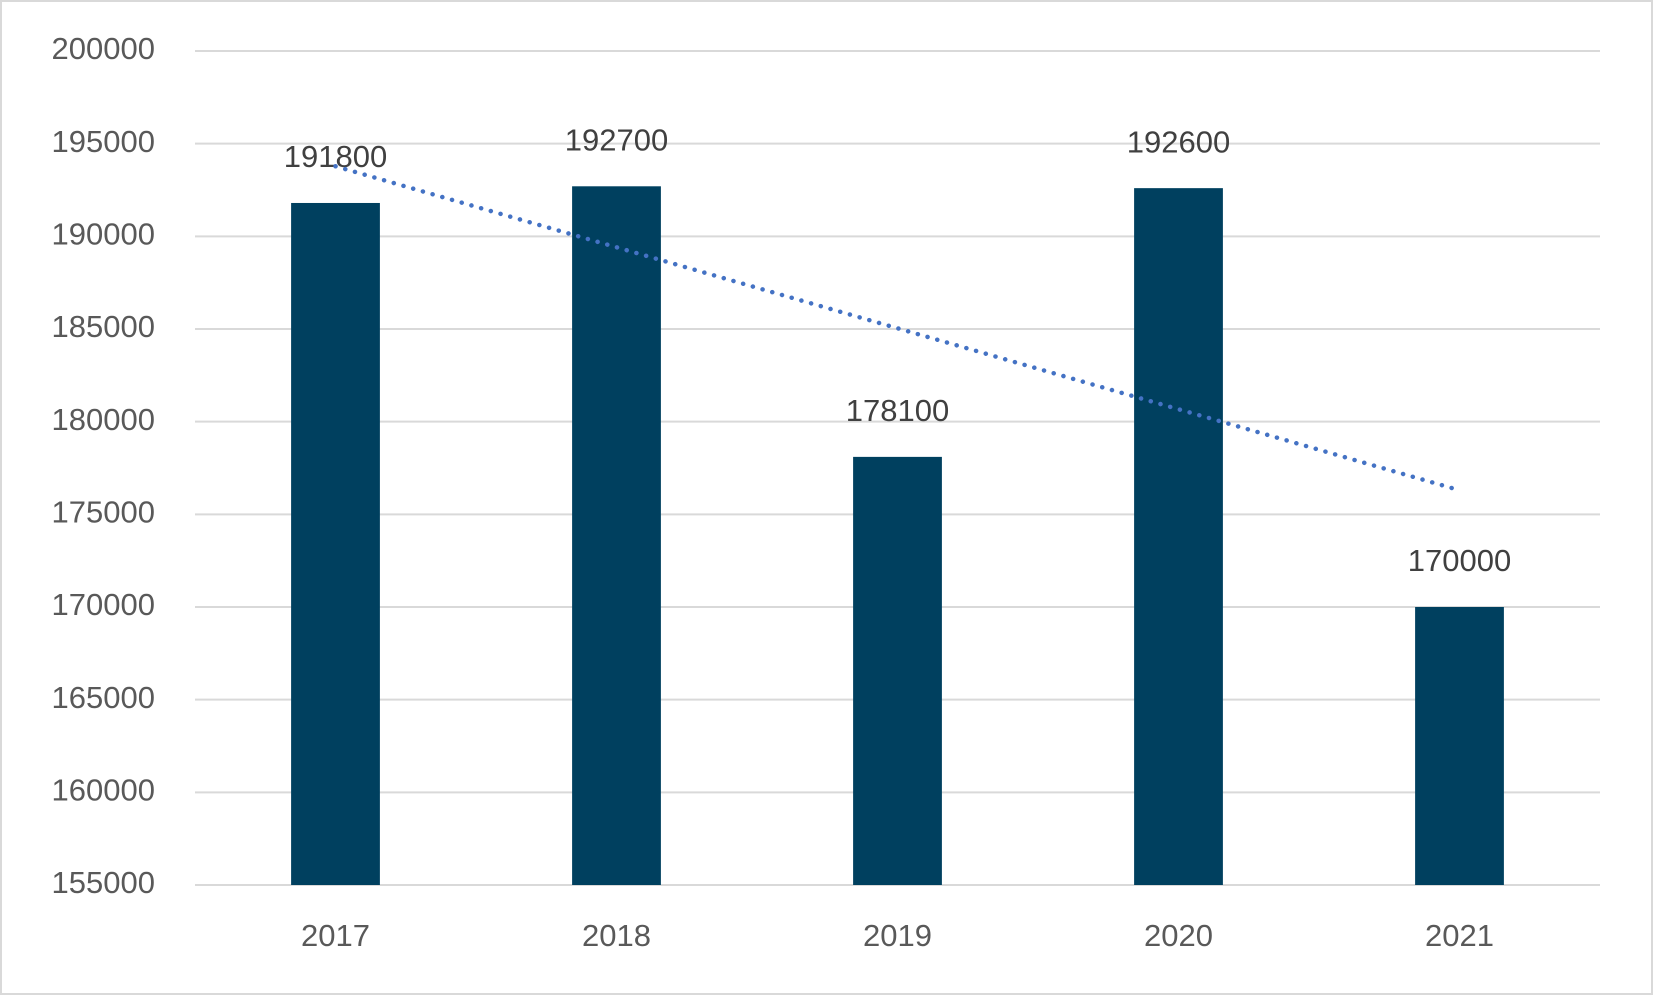 Image resolution: width=1653 pixels, height=995 pixels. Describe the element at coordinates (1459, 560) in the screenshot. I see `data-label: 170000` at that location.